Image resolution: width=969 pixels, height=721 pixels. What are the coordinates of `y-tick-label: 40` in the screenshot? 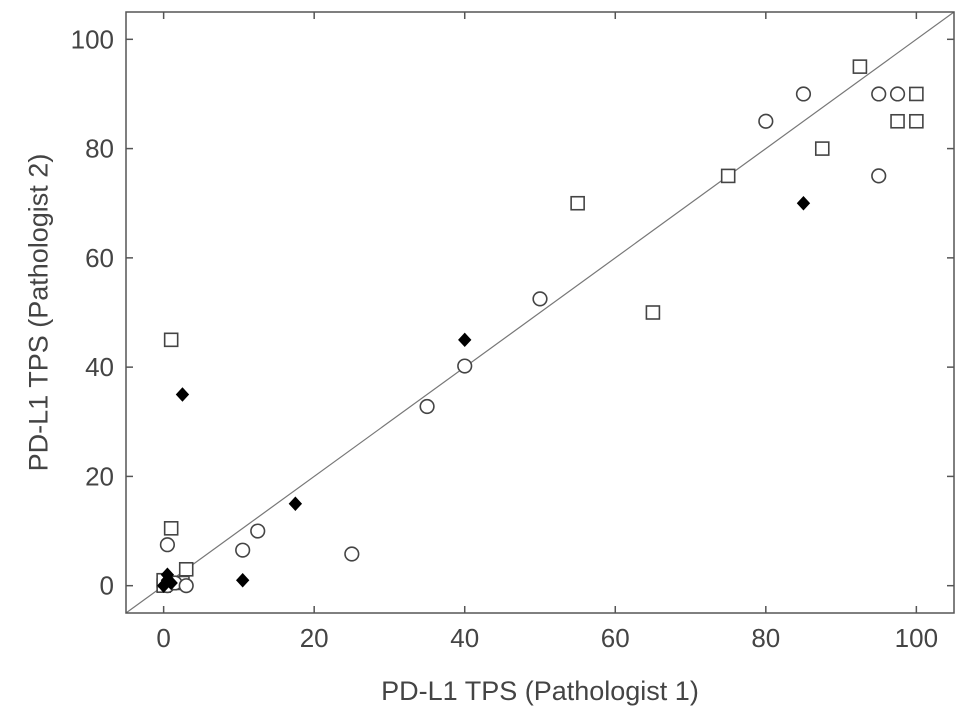 It's located at (99, 367).